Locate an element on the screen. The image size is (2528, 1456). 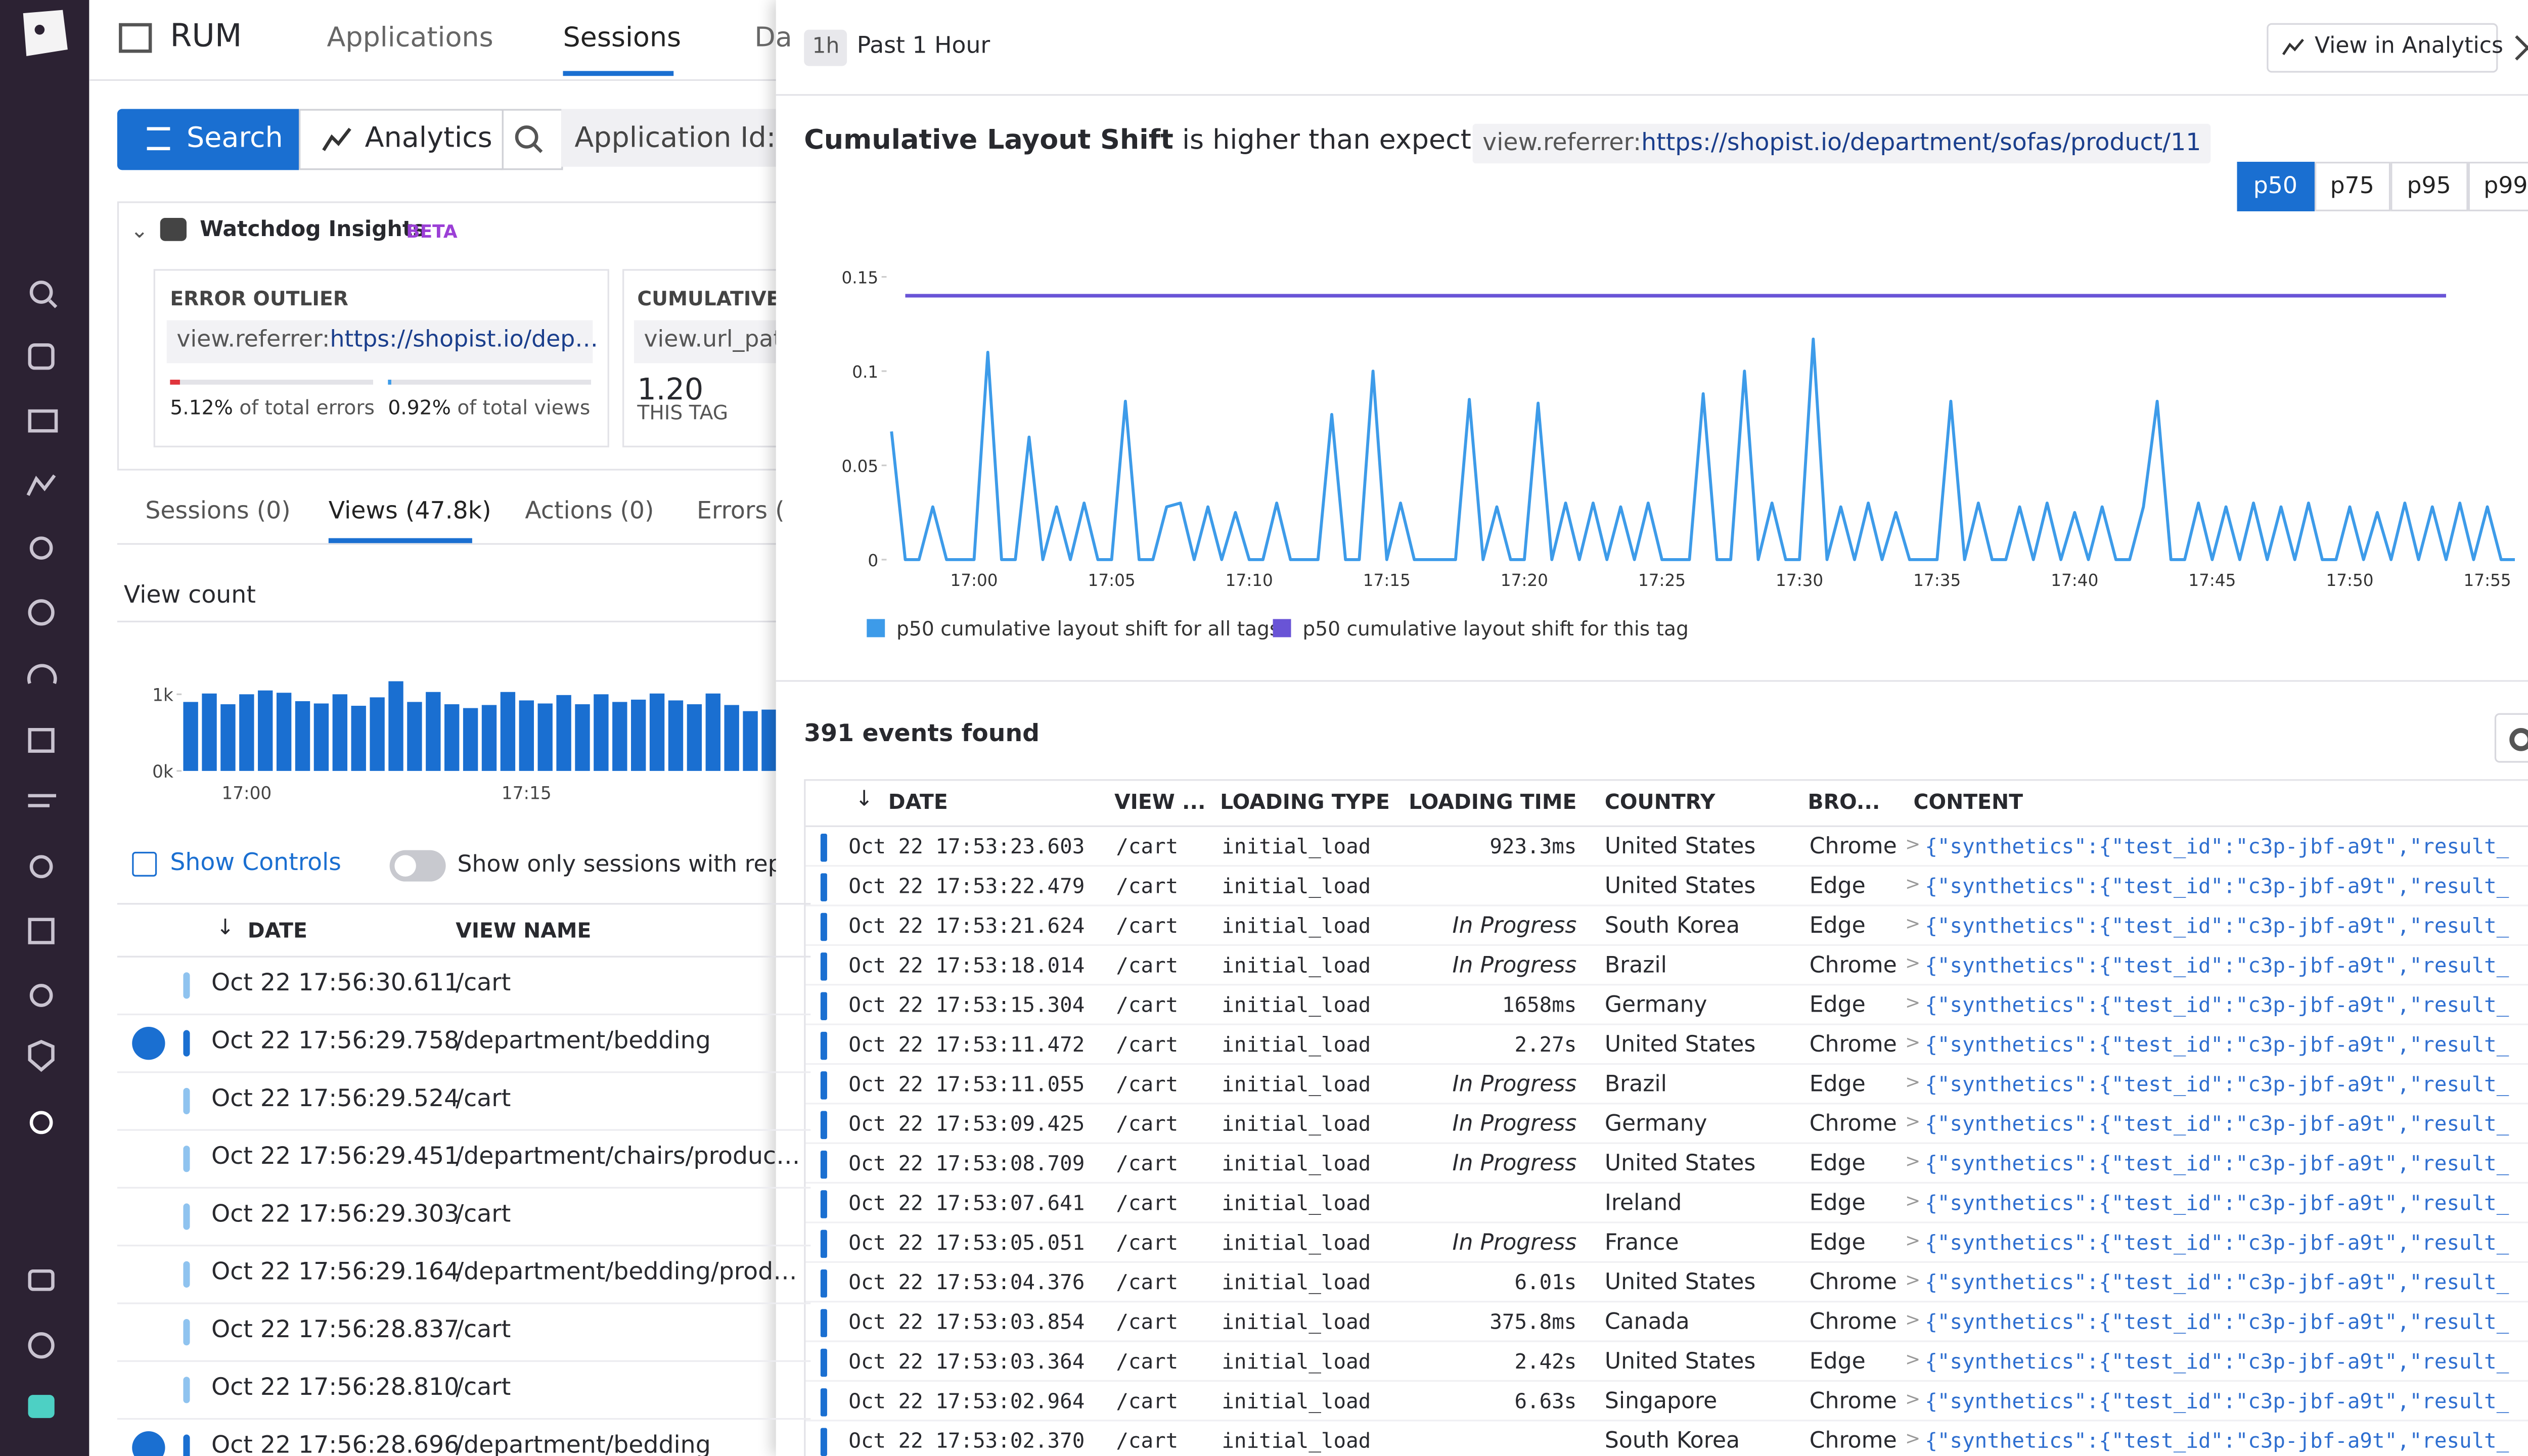
column-header: VIEW NAME is located at coordinates (524, 930).